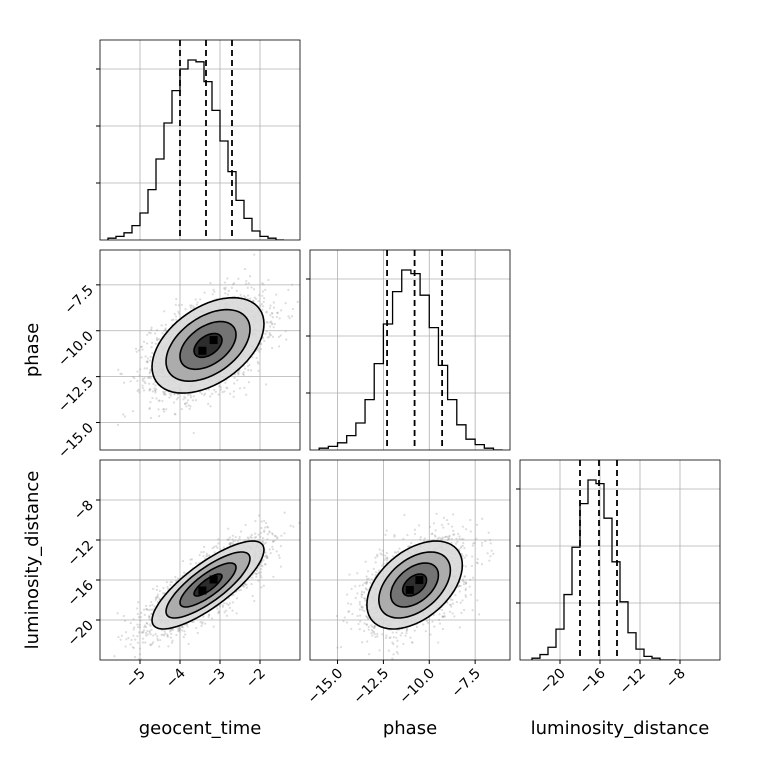 The image size is (760, 760). Describe the element at coordinates (202, 590) in the screenshot. I see `density-peak` at that location.